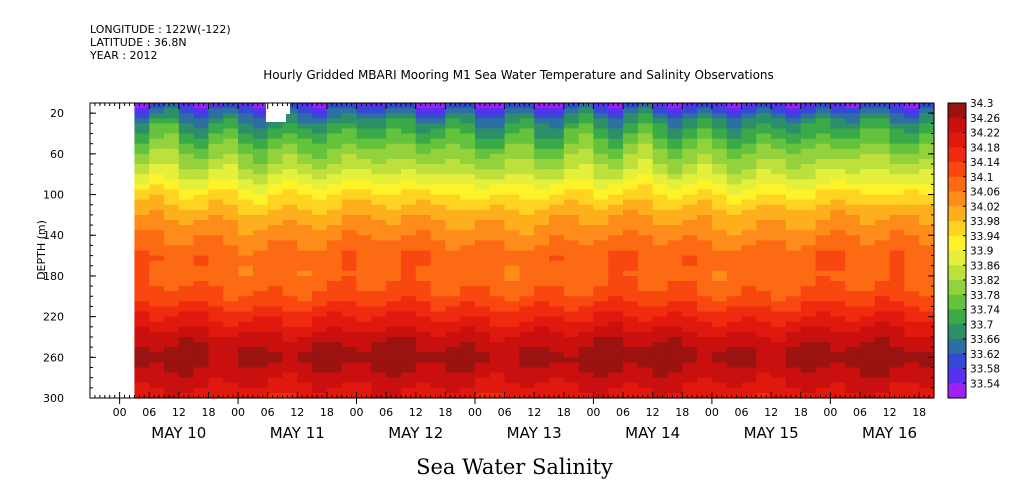 This screenshot has width=1009, height=504. I want to click on colorbar-label: 33.54, so click(985, 384).